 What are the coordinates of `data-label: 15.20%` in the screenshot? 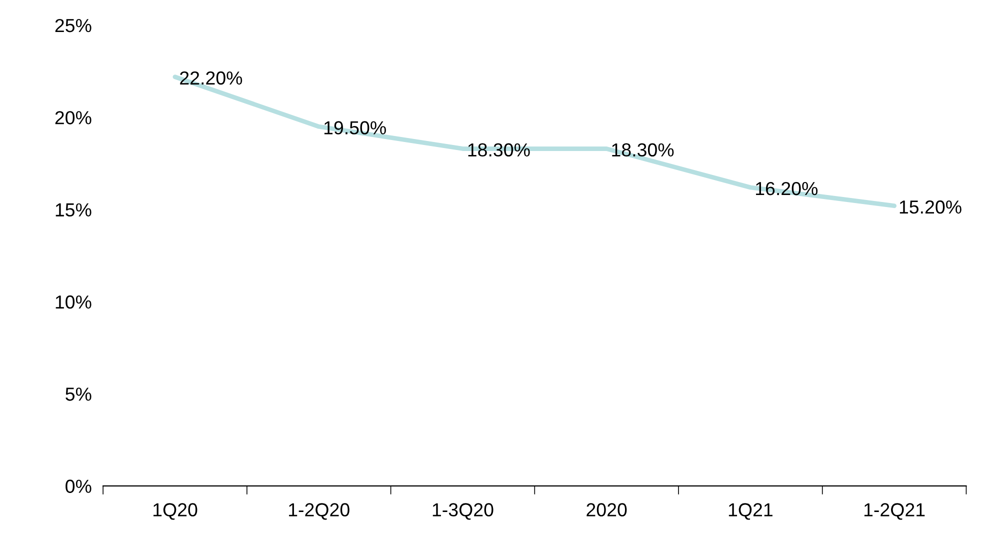 It's located at (931, 207).